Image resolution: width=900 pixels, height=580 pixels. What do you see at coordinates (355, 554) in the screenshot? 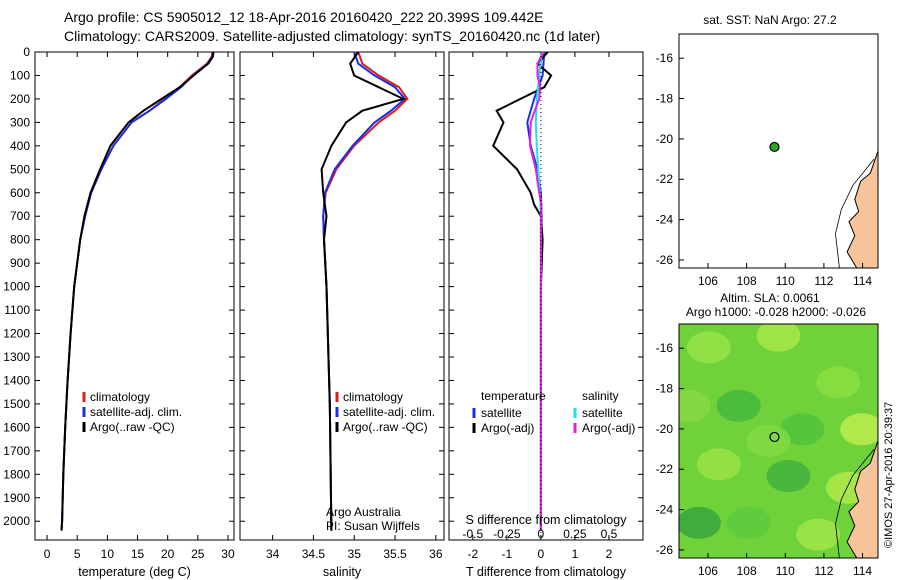
I see `x-tick-label: 35` at bounding box center [355, 554].